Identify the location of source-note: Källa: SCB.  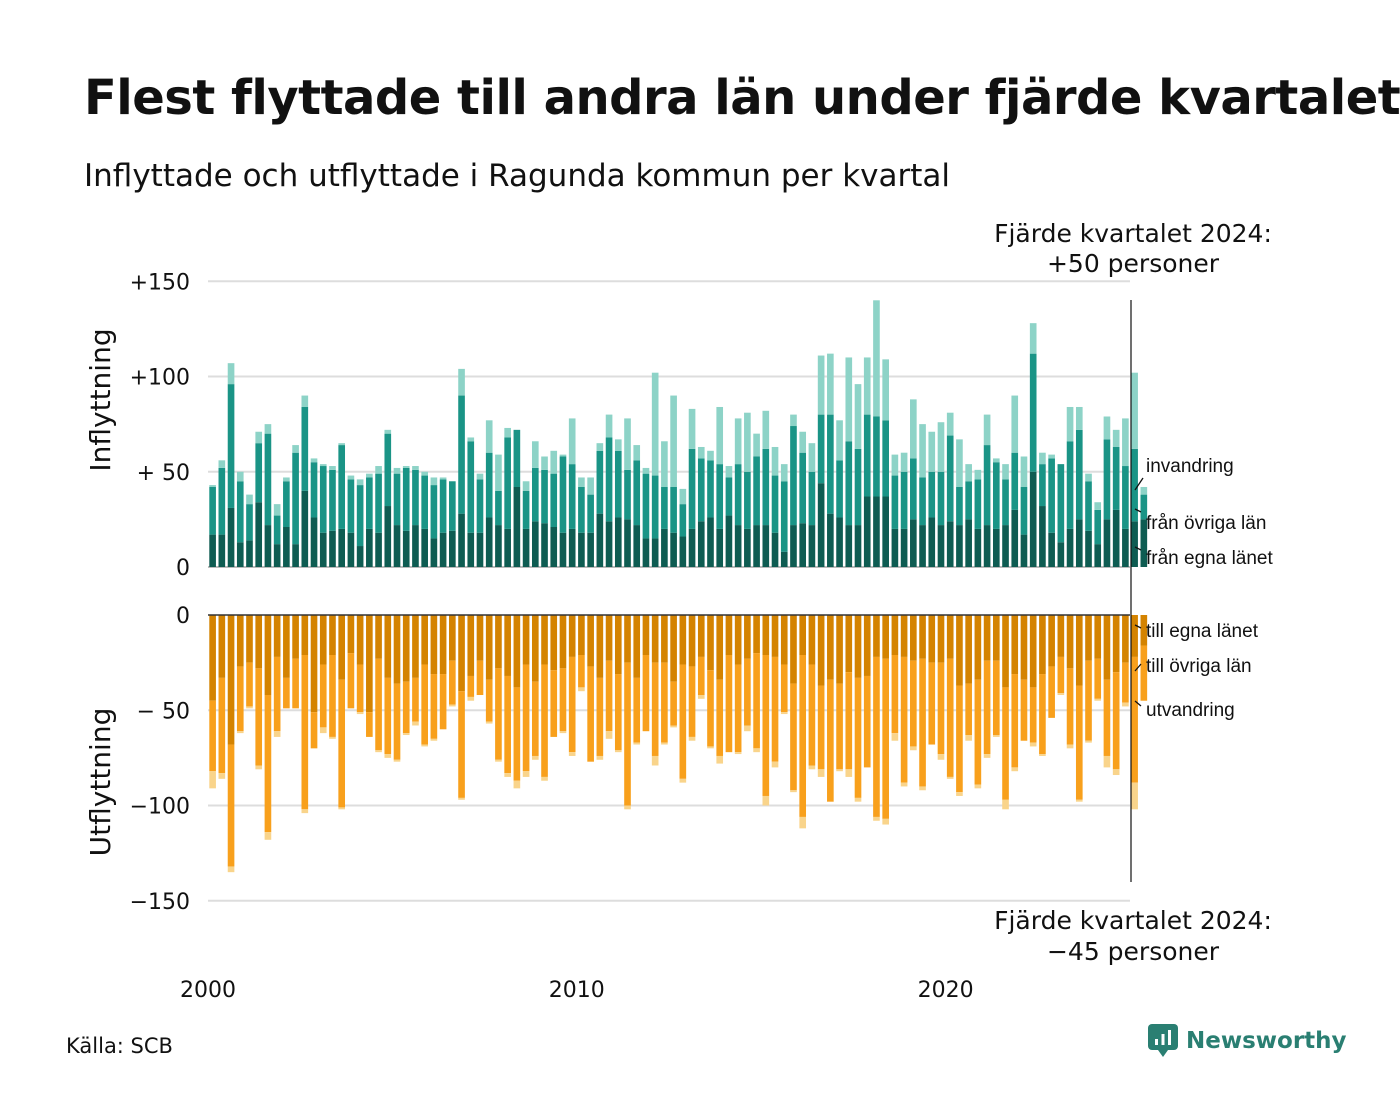
(119, 1046).